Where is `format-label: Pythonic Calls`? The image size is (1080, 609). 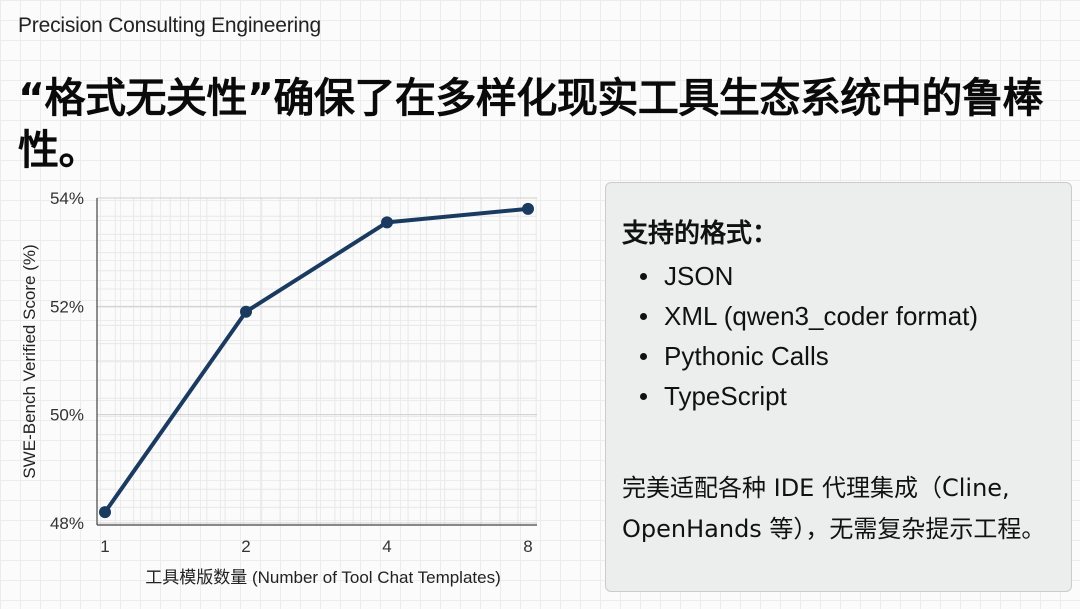
format-label: Pythonic Calls is located at coordinates (746, 356).